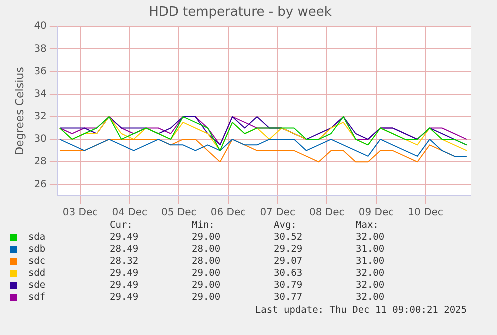 This screenshot has width=497, height=335. Describe the element at coordinates (289, 250) in the screenshot. I see `text: 29.29` at that location.